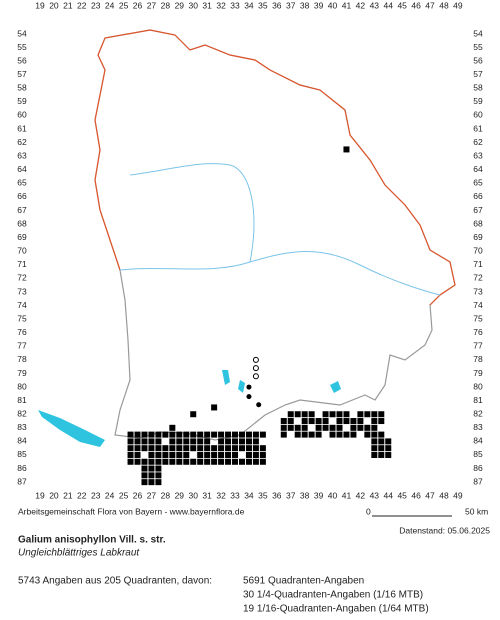 This screenshot has width=500, height=620. What do you see at coordinates (82, 495) in the screenshot?
I see `column-label: 22` at bounding box center [82, 495].